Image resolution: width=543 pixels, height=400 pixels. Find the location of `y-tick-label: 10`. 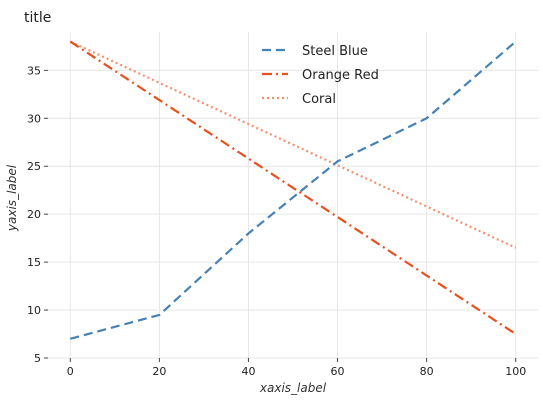

y-tick-label: 10 is located at coordinates (34, 310).